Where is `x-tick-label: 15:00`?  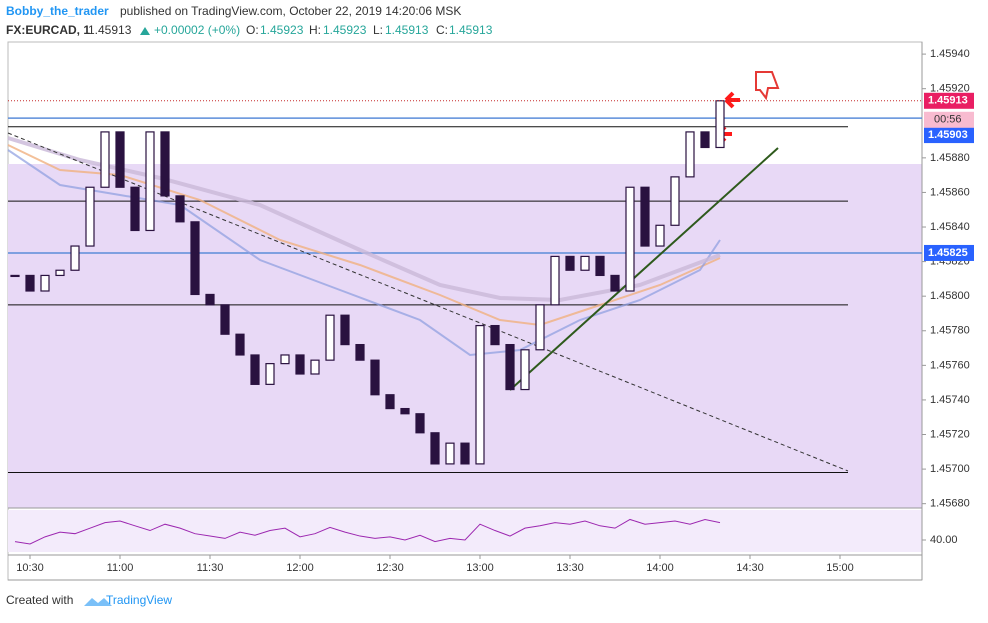 x-tick-label: 15:00 is located at coordinates (840, 568).